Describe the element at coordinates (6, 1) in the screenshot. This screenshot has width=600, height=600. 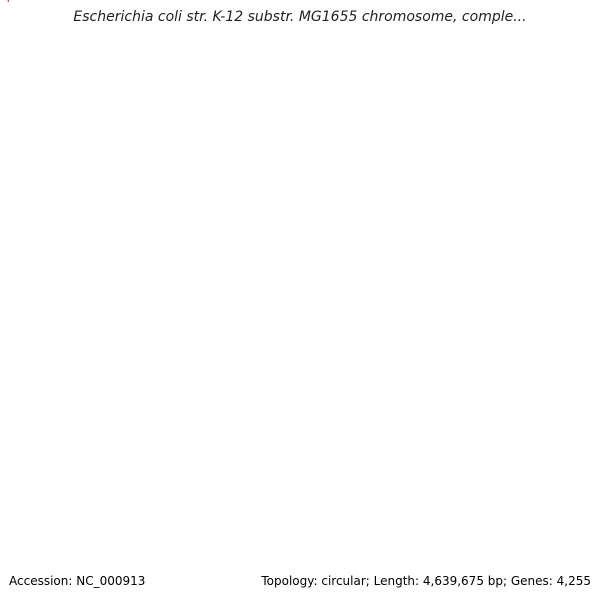
I see `gene-label-lrp: lrp` at that location.